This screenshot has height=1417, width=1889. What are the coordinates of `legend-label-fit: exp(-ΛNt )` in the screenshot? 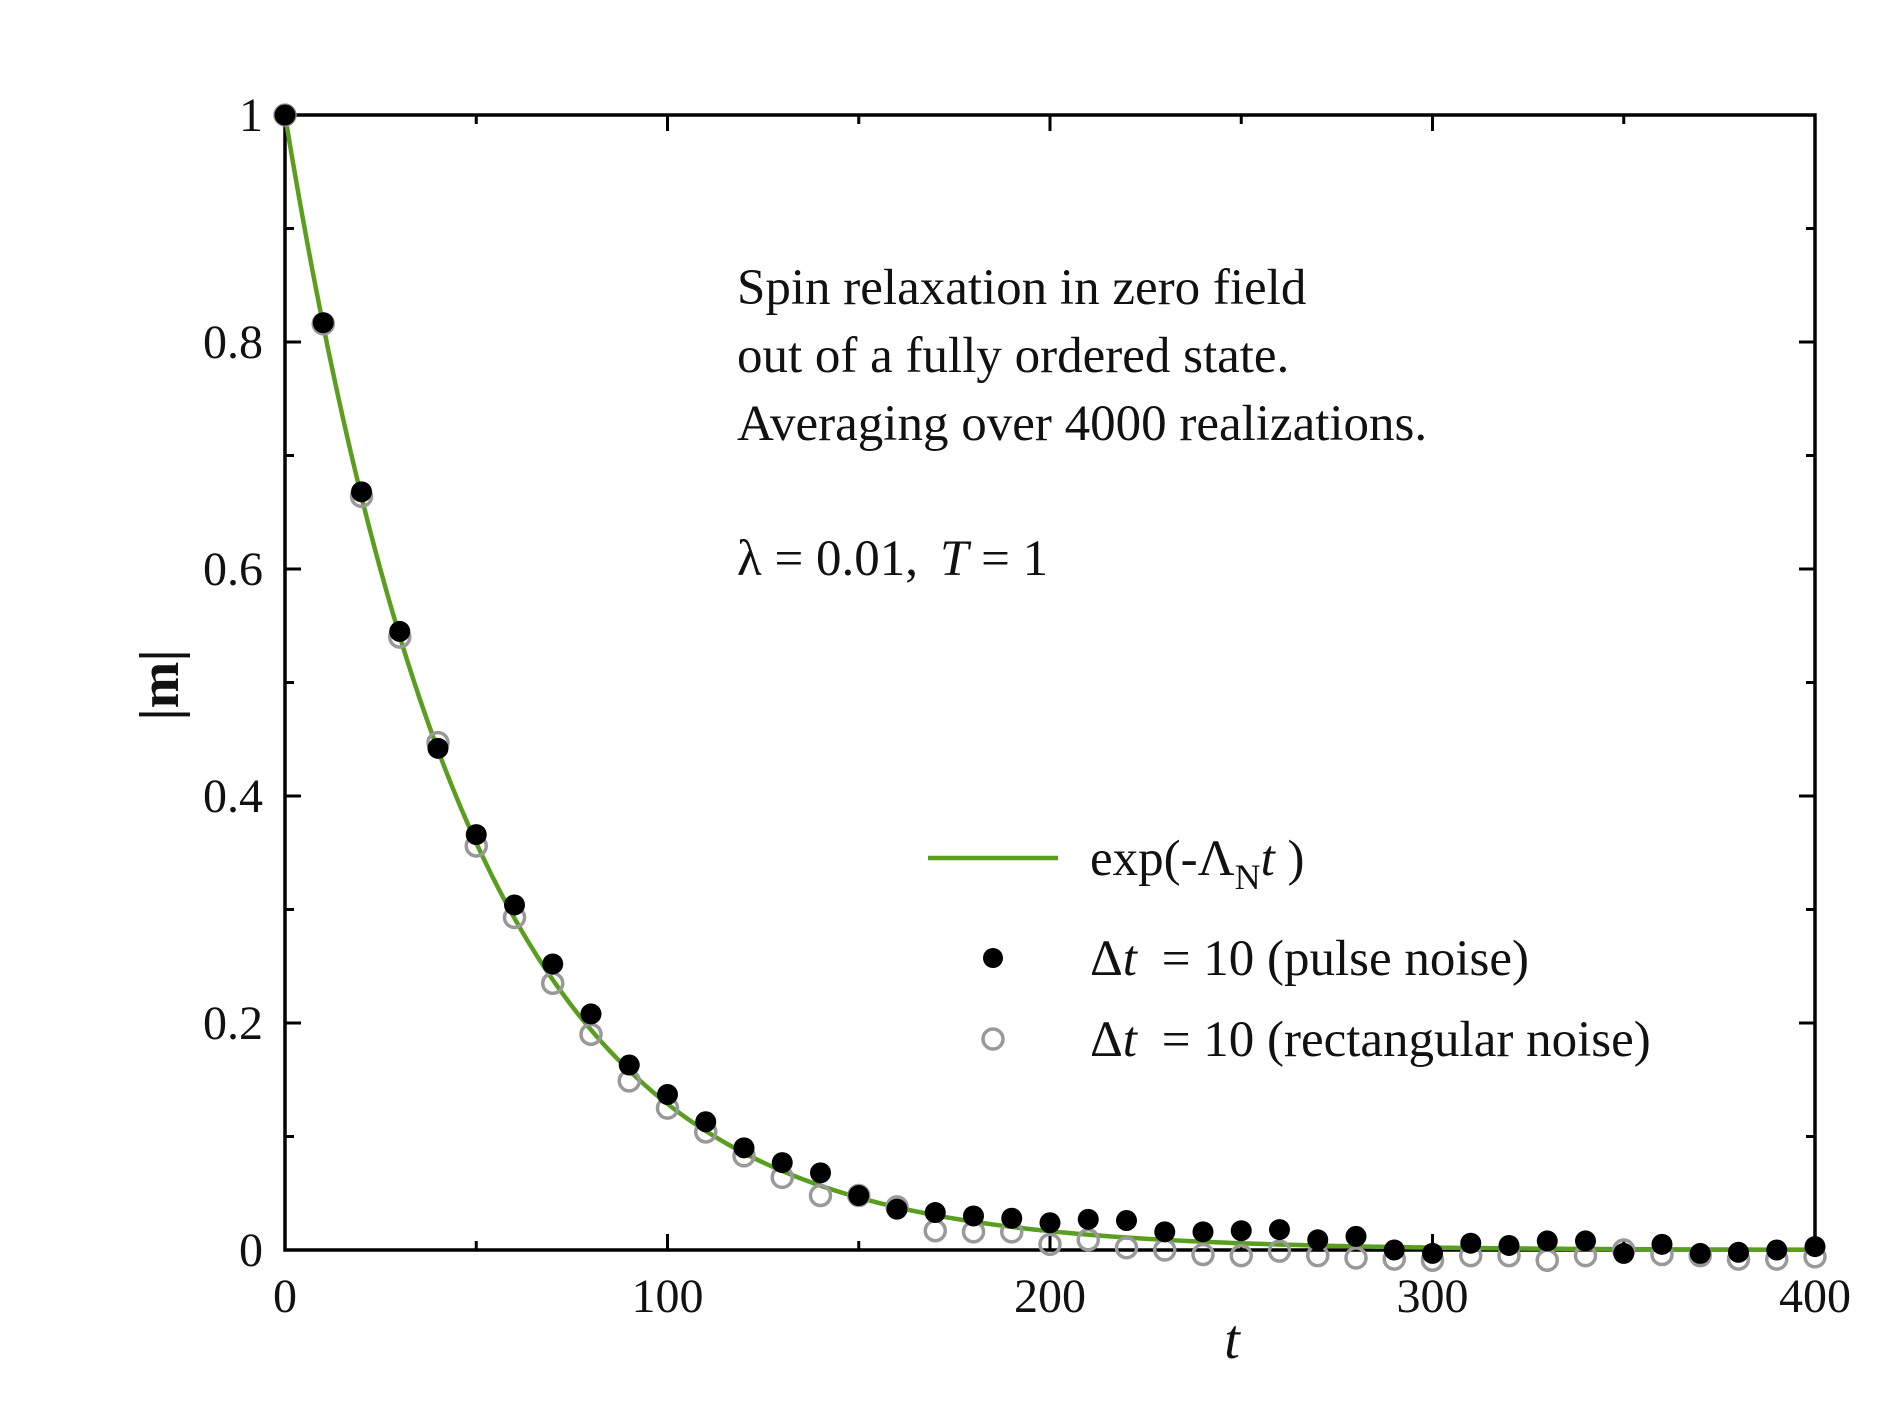 It's located at (1197, 864).